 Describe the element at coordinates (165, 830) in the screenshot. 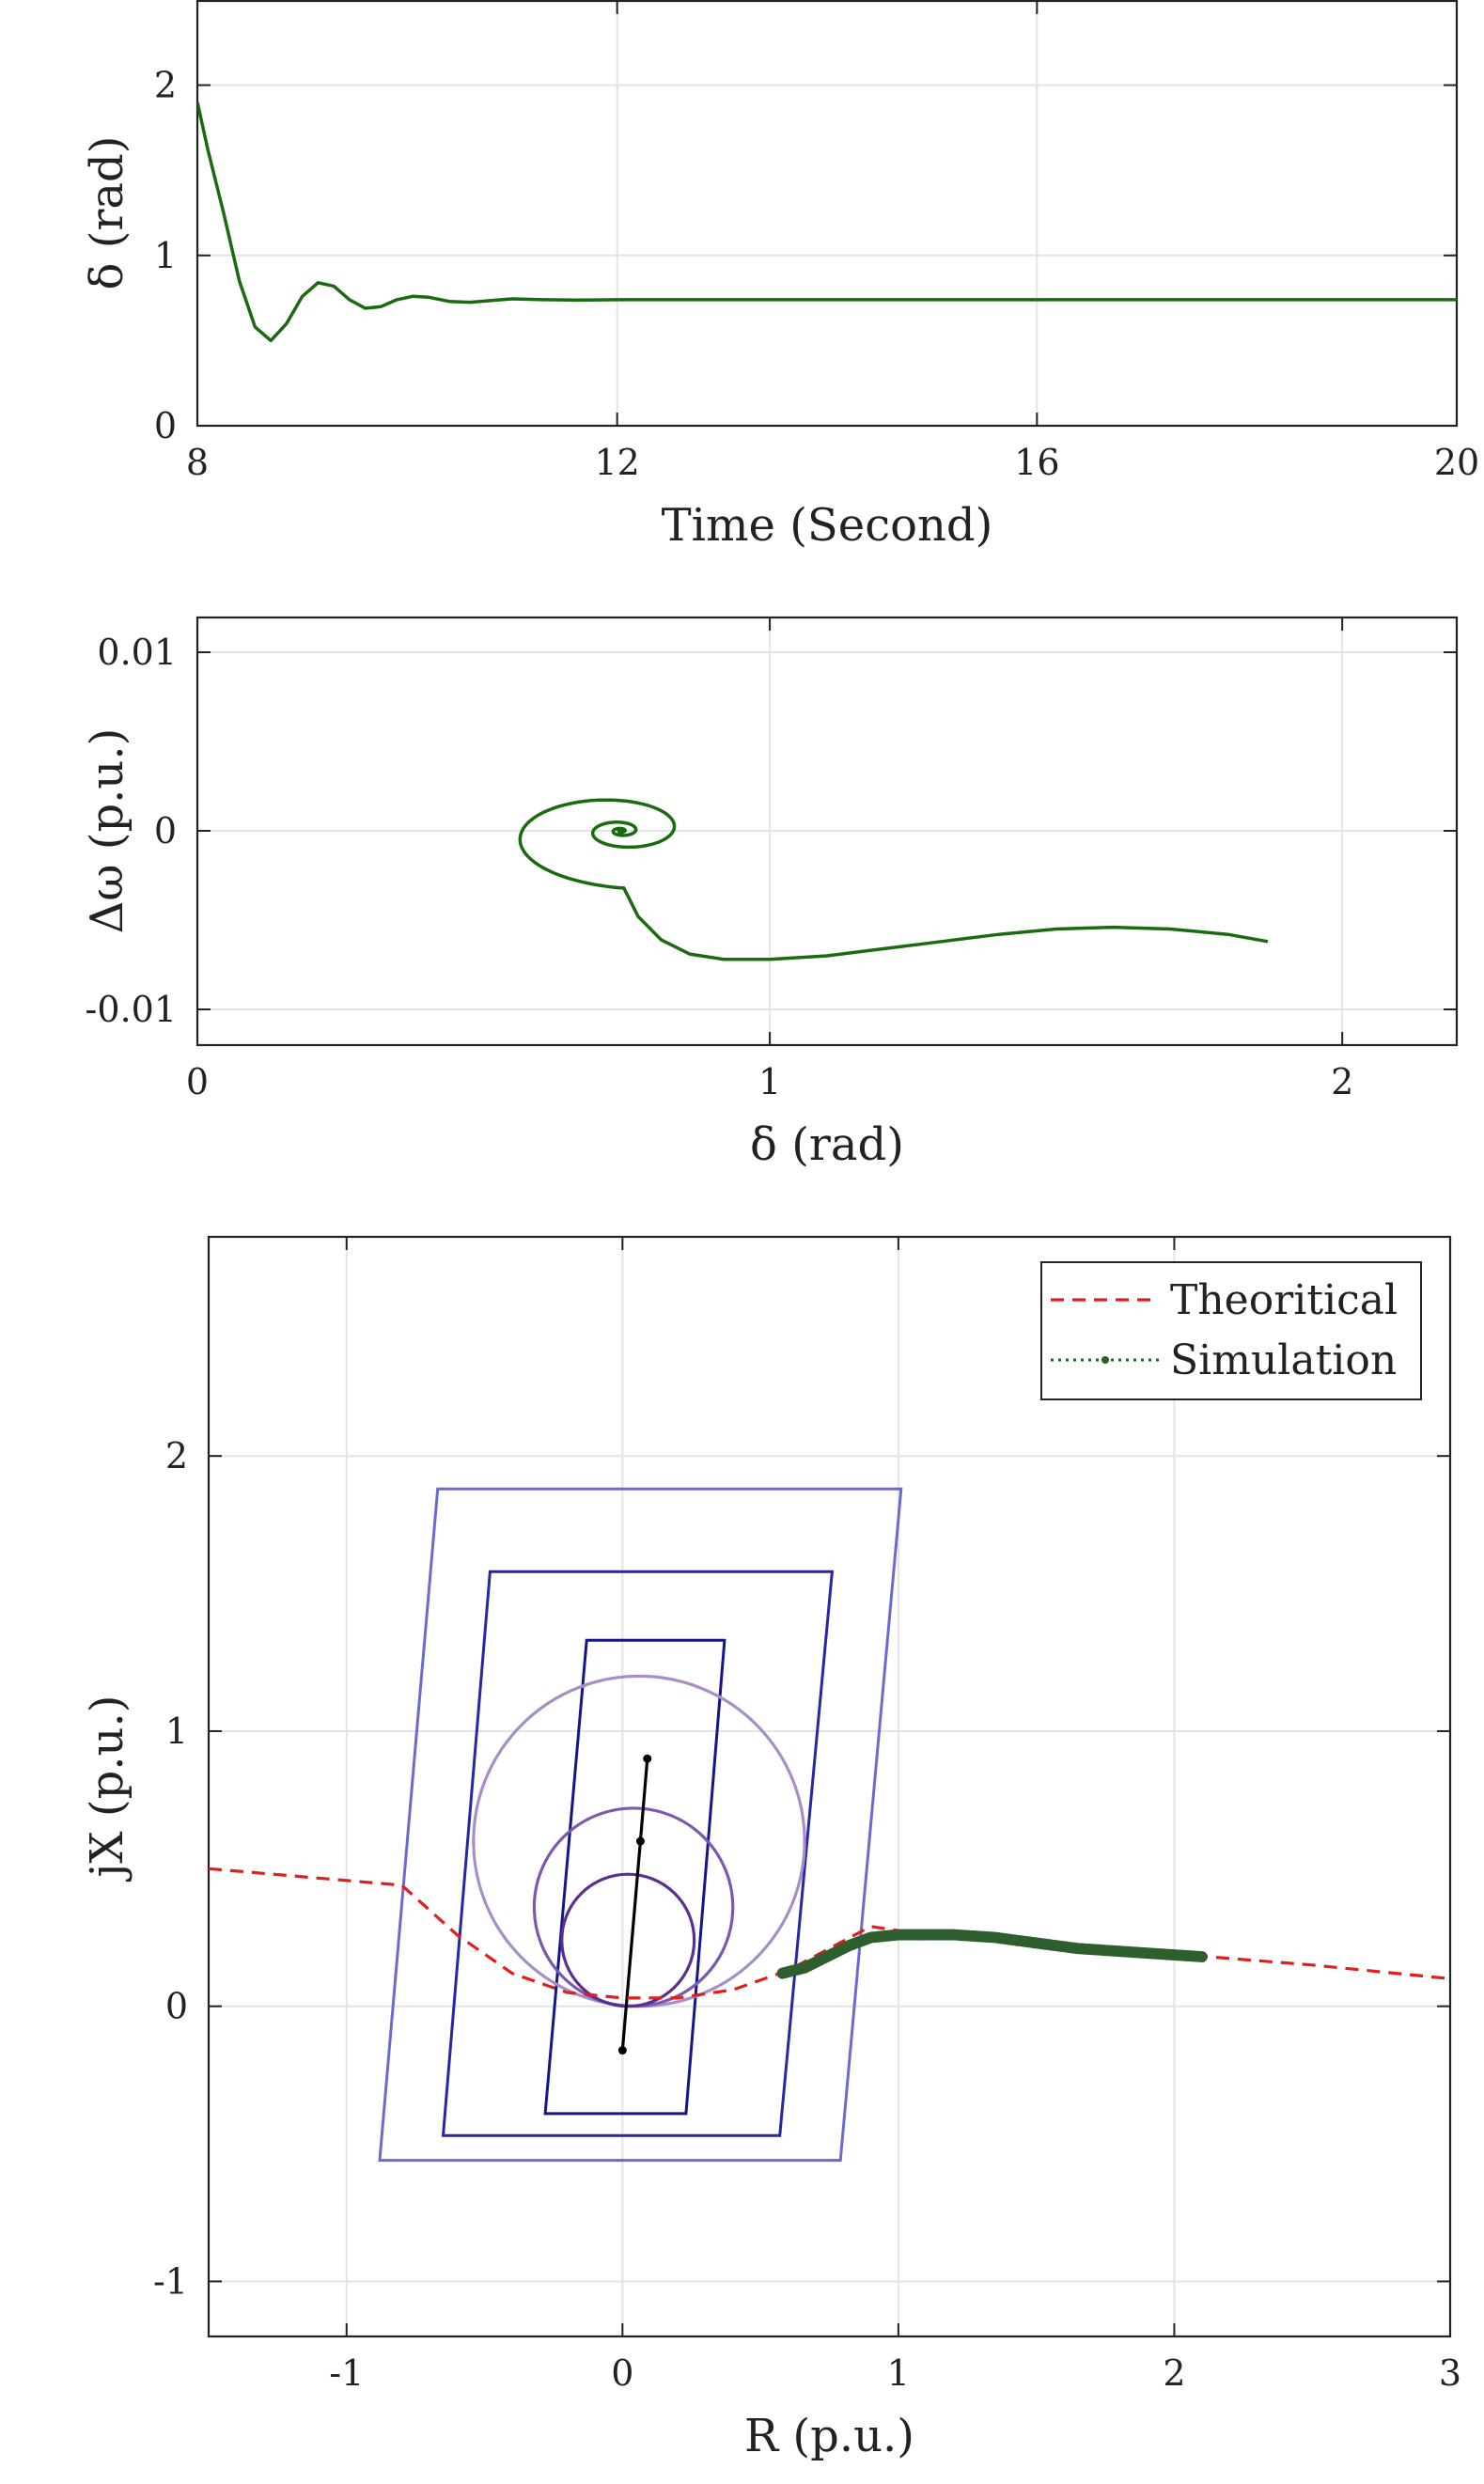

I see `c1-ytick-label-1: 0` at that location.